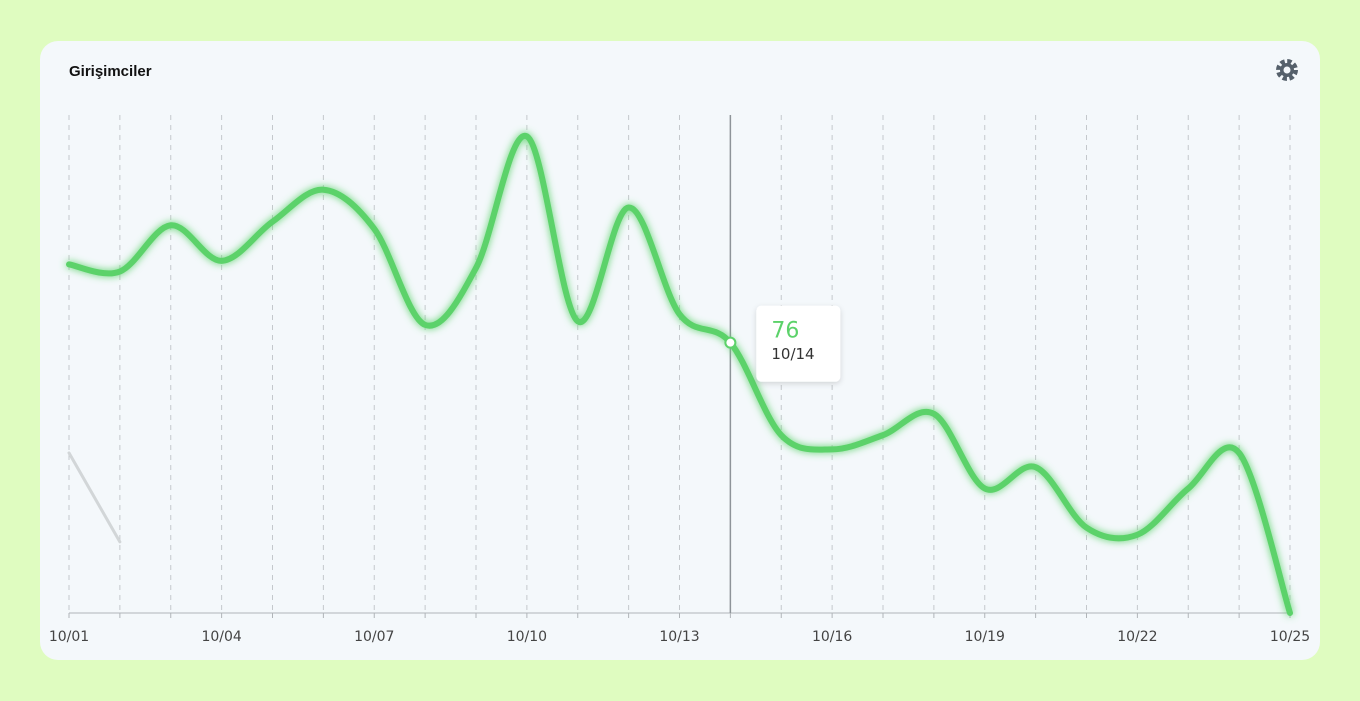 The height and width of the screenshot is (701, 1360). Describe the element at coordinates (792, 354) in the screenshot. I see `tooltip-label: 10/14` at that location.